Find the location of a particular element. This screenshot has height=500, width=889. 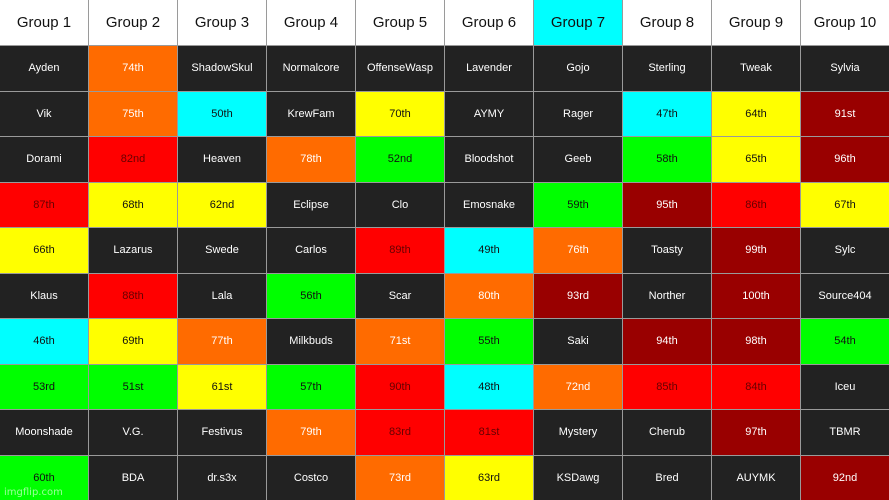

rank-cell: 74th is located at coordinates (133, 68).